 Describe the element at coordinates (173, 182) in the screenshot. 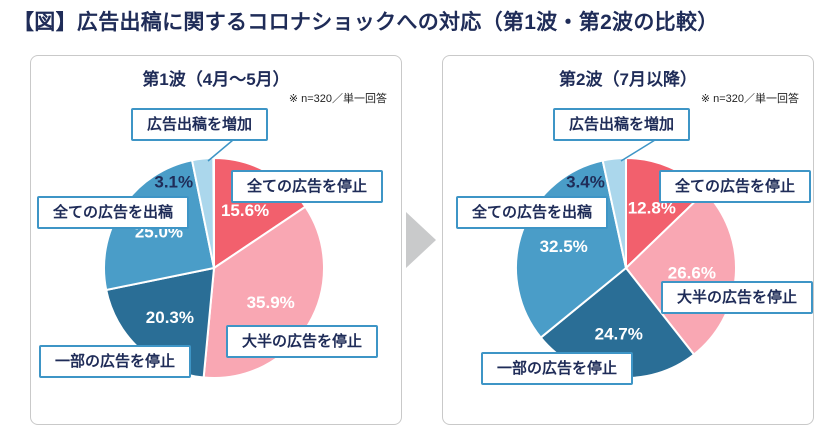

I see `pie-percent-label: 3.1%` at that location.